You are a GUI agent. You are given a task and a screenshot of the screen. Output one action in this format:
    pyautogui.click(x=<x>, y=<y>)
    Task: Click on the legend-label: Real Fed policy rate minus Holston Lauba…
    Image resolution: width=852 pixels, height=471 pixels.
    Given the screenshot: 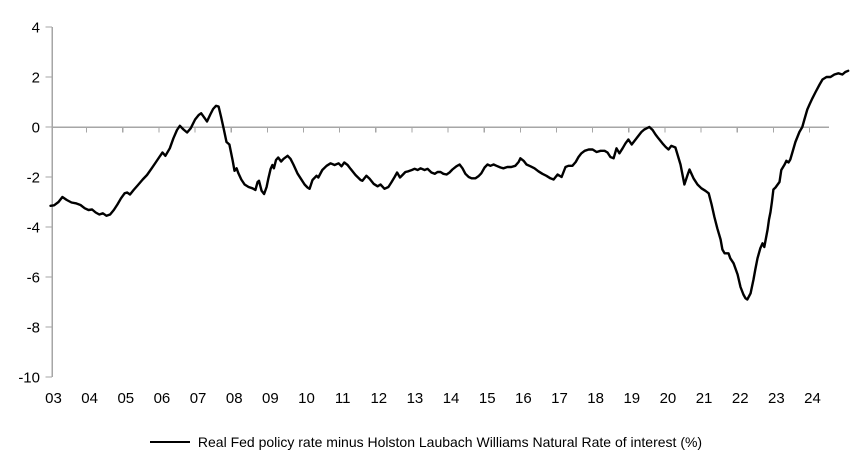 What is the action you would take?
    pyautogui.click(x=450, y=442)
    